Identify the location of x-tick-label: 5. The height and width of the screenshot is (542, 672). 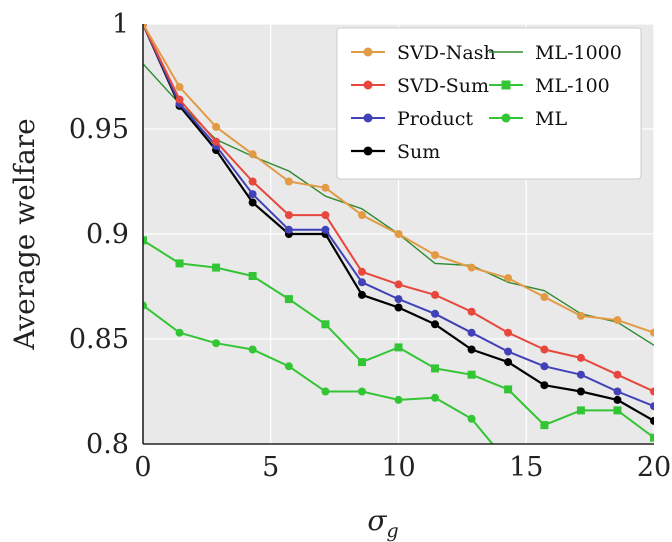
(270, 467).